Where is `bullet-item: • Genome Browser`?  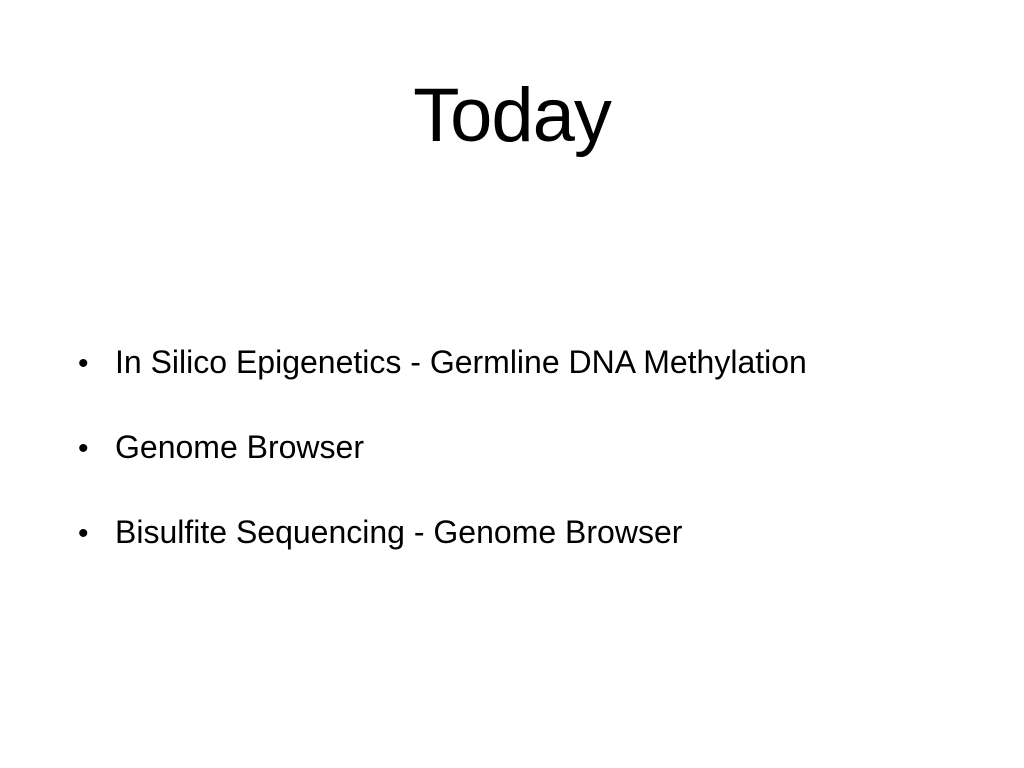
bullet-item: • Genome Browser is located at coordinates (442, 473).